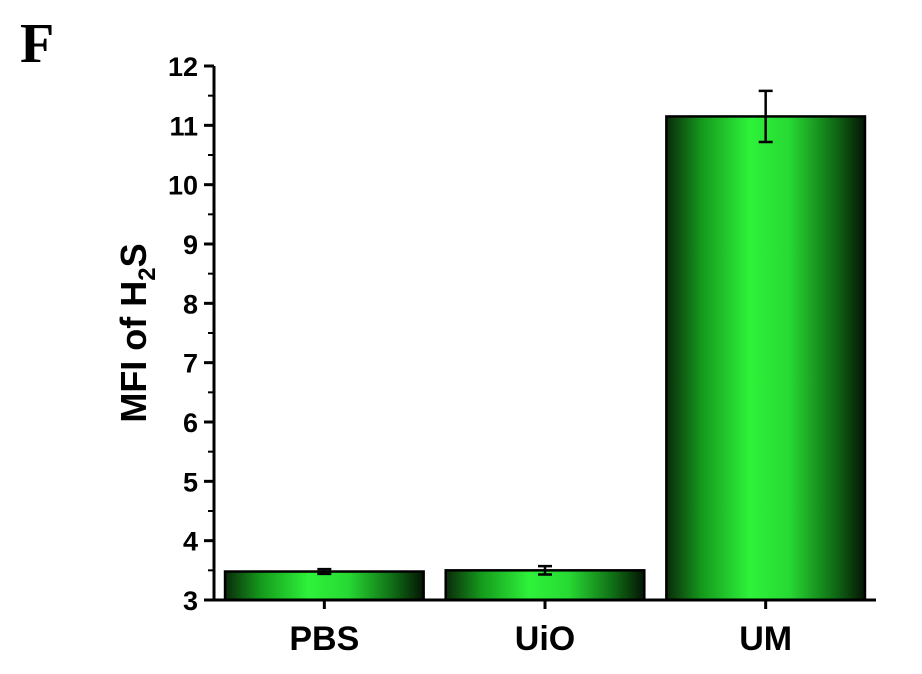  Describe the element at coordinates (190, 542) in the screenshot. I see `y-tick-label: 4` at that location.